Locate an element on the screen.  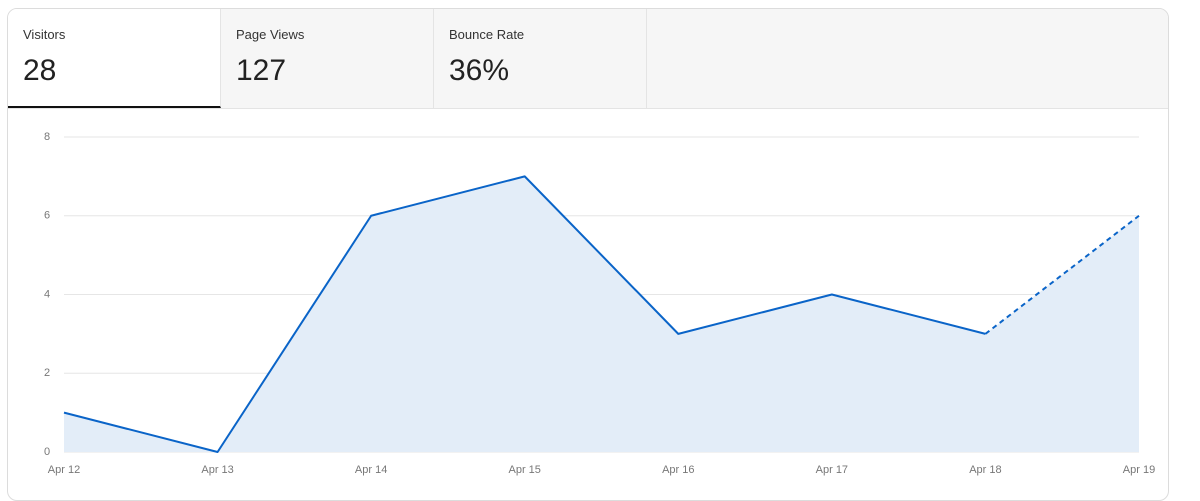
x-tick-label: Apr 15 is located at coordinates (525, 470).